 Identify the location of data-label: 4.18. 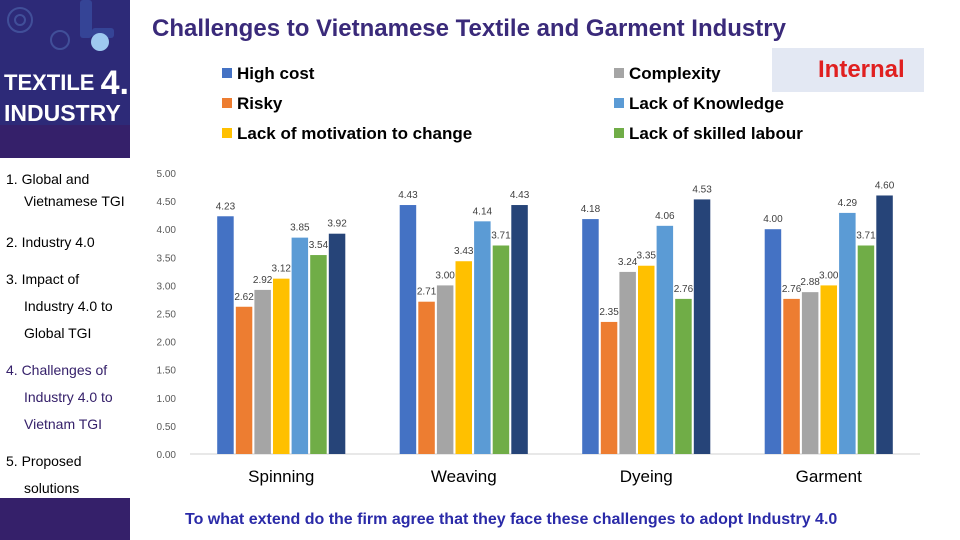
(591, 209).